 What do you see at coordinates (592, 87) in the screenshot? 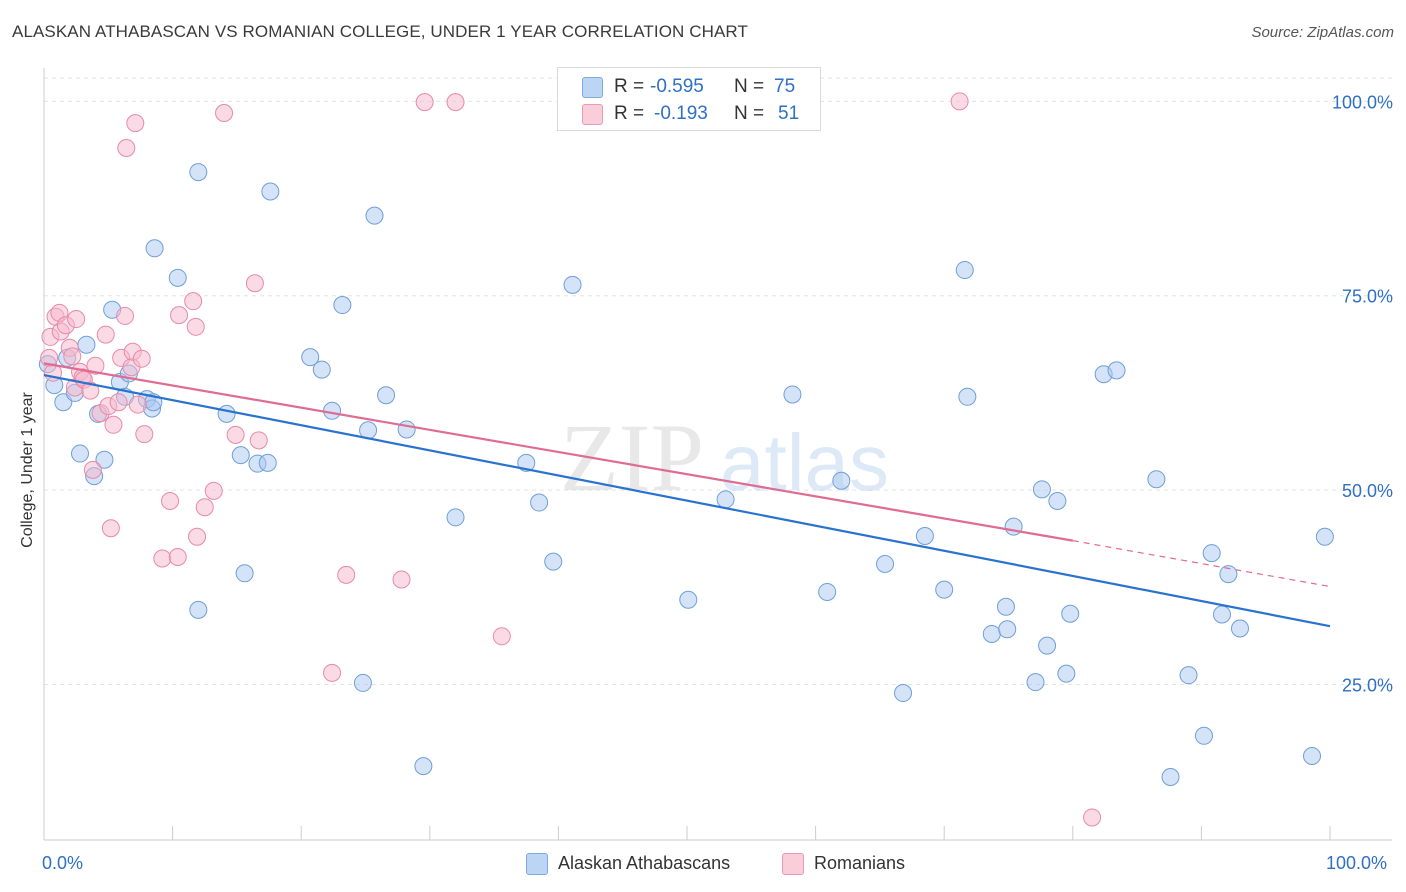
I see `legend-swatch-athabascan` at bounding box center [592, 87].